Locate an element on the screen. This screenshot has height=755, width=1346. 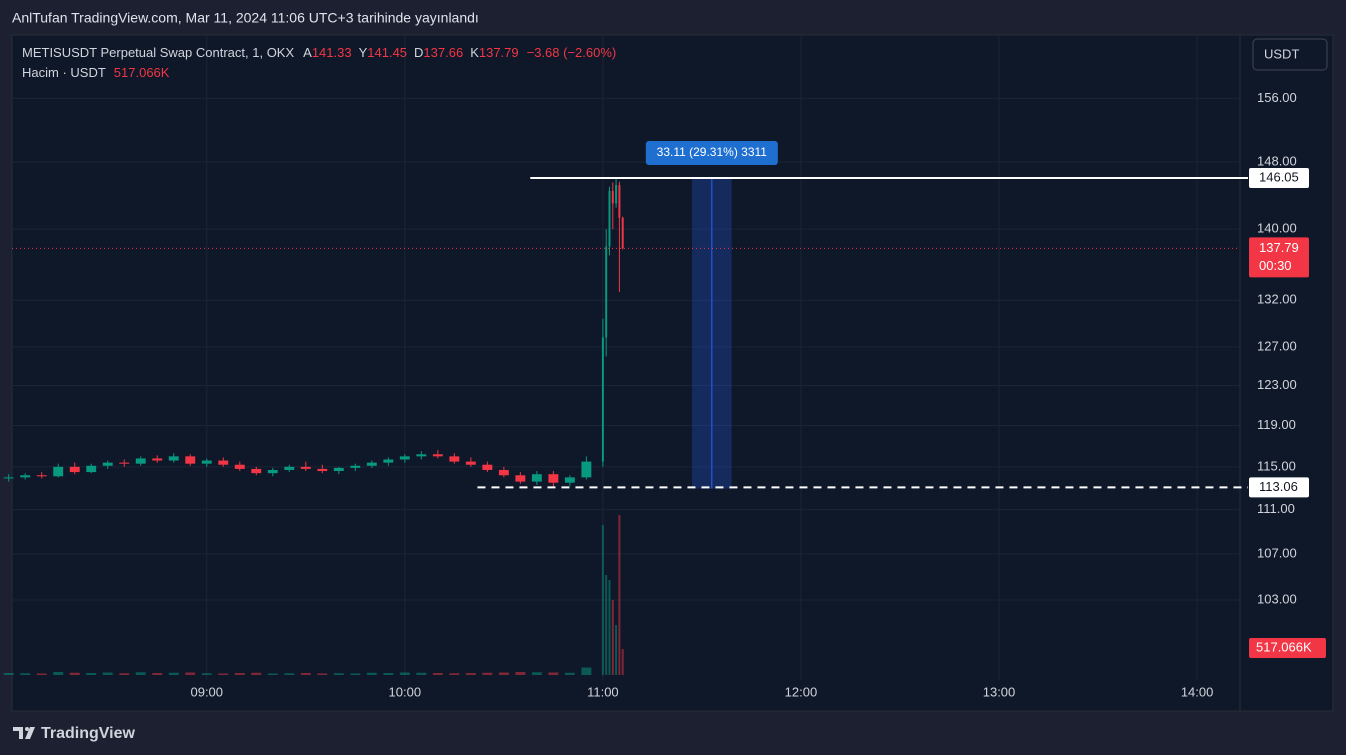
currency: USDT is located at coordinates (1281, 53).